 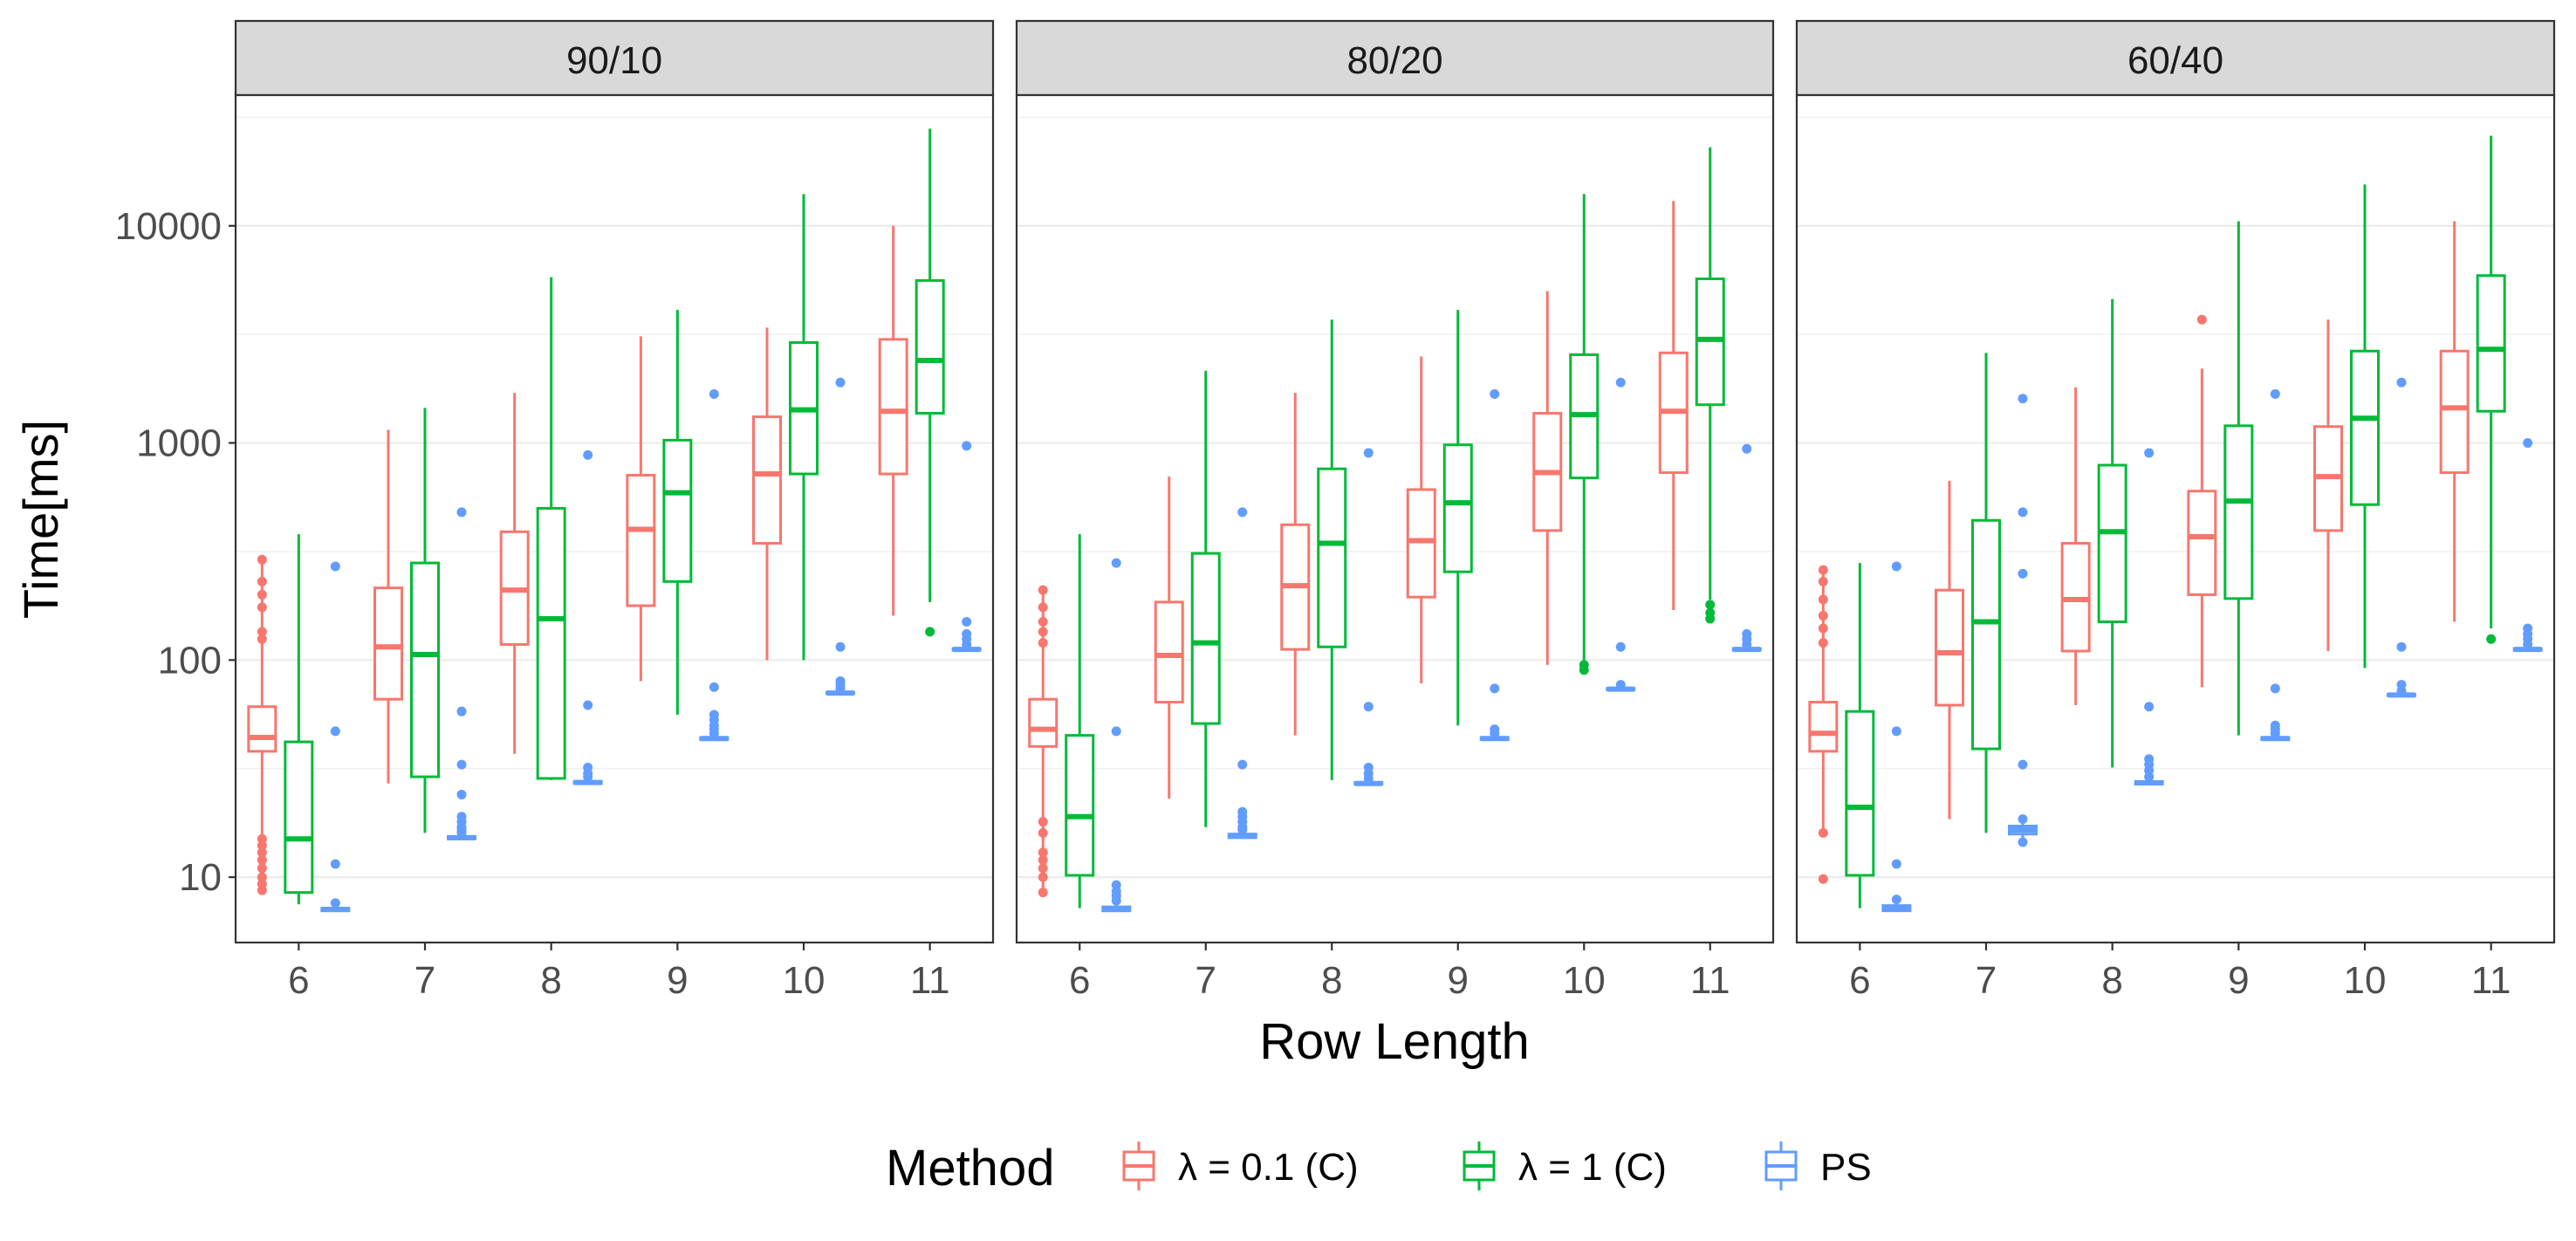 What do you see at coordinates (169, 226) in the screenshot?
I see `y-tick-label: 10000` at bounding box center [169, 226].